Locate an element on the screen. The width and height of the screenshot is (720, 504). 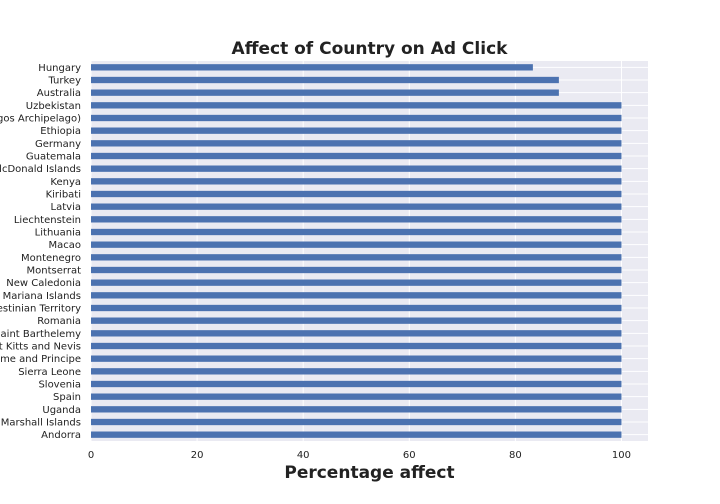
y-tick-label: Mariana Islands is located at coordinates (42, 296).